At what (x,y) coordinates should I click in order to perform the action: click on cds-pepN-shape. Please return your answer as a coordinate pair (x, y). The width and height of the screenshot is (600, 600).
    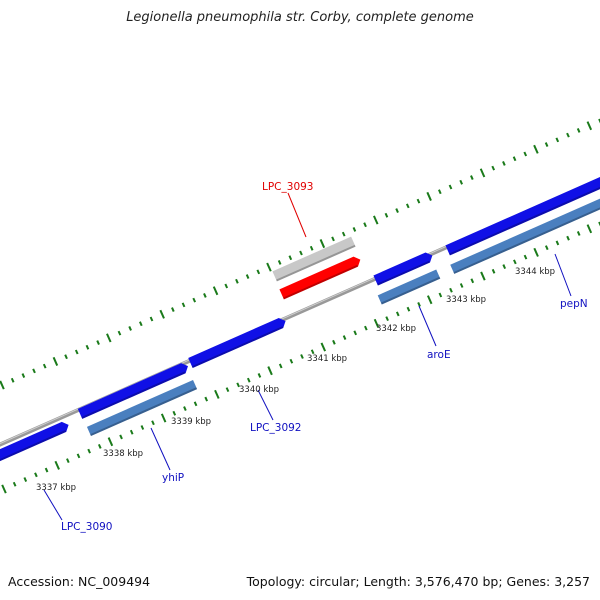
    Looking at the image, I should click on (522, 215).